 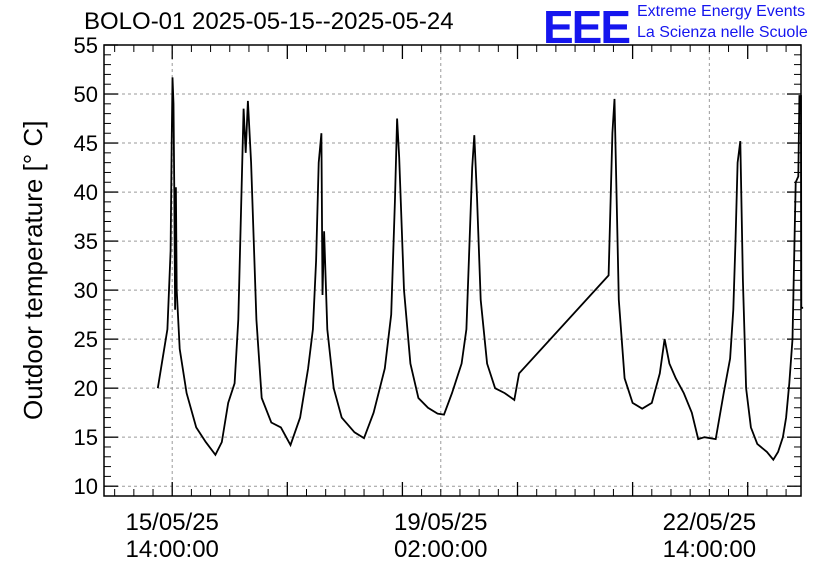 What do you see at coordinates (86, 388) in the screenshot?
I see `y-tick-label: 20` at bounding box center [86, 388].